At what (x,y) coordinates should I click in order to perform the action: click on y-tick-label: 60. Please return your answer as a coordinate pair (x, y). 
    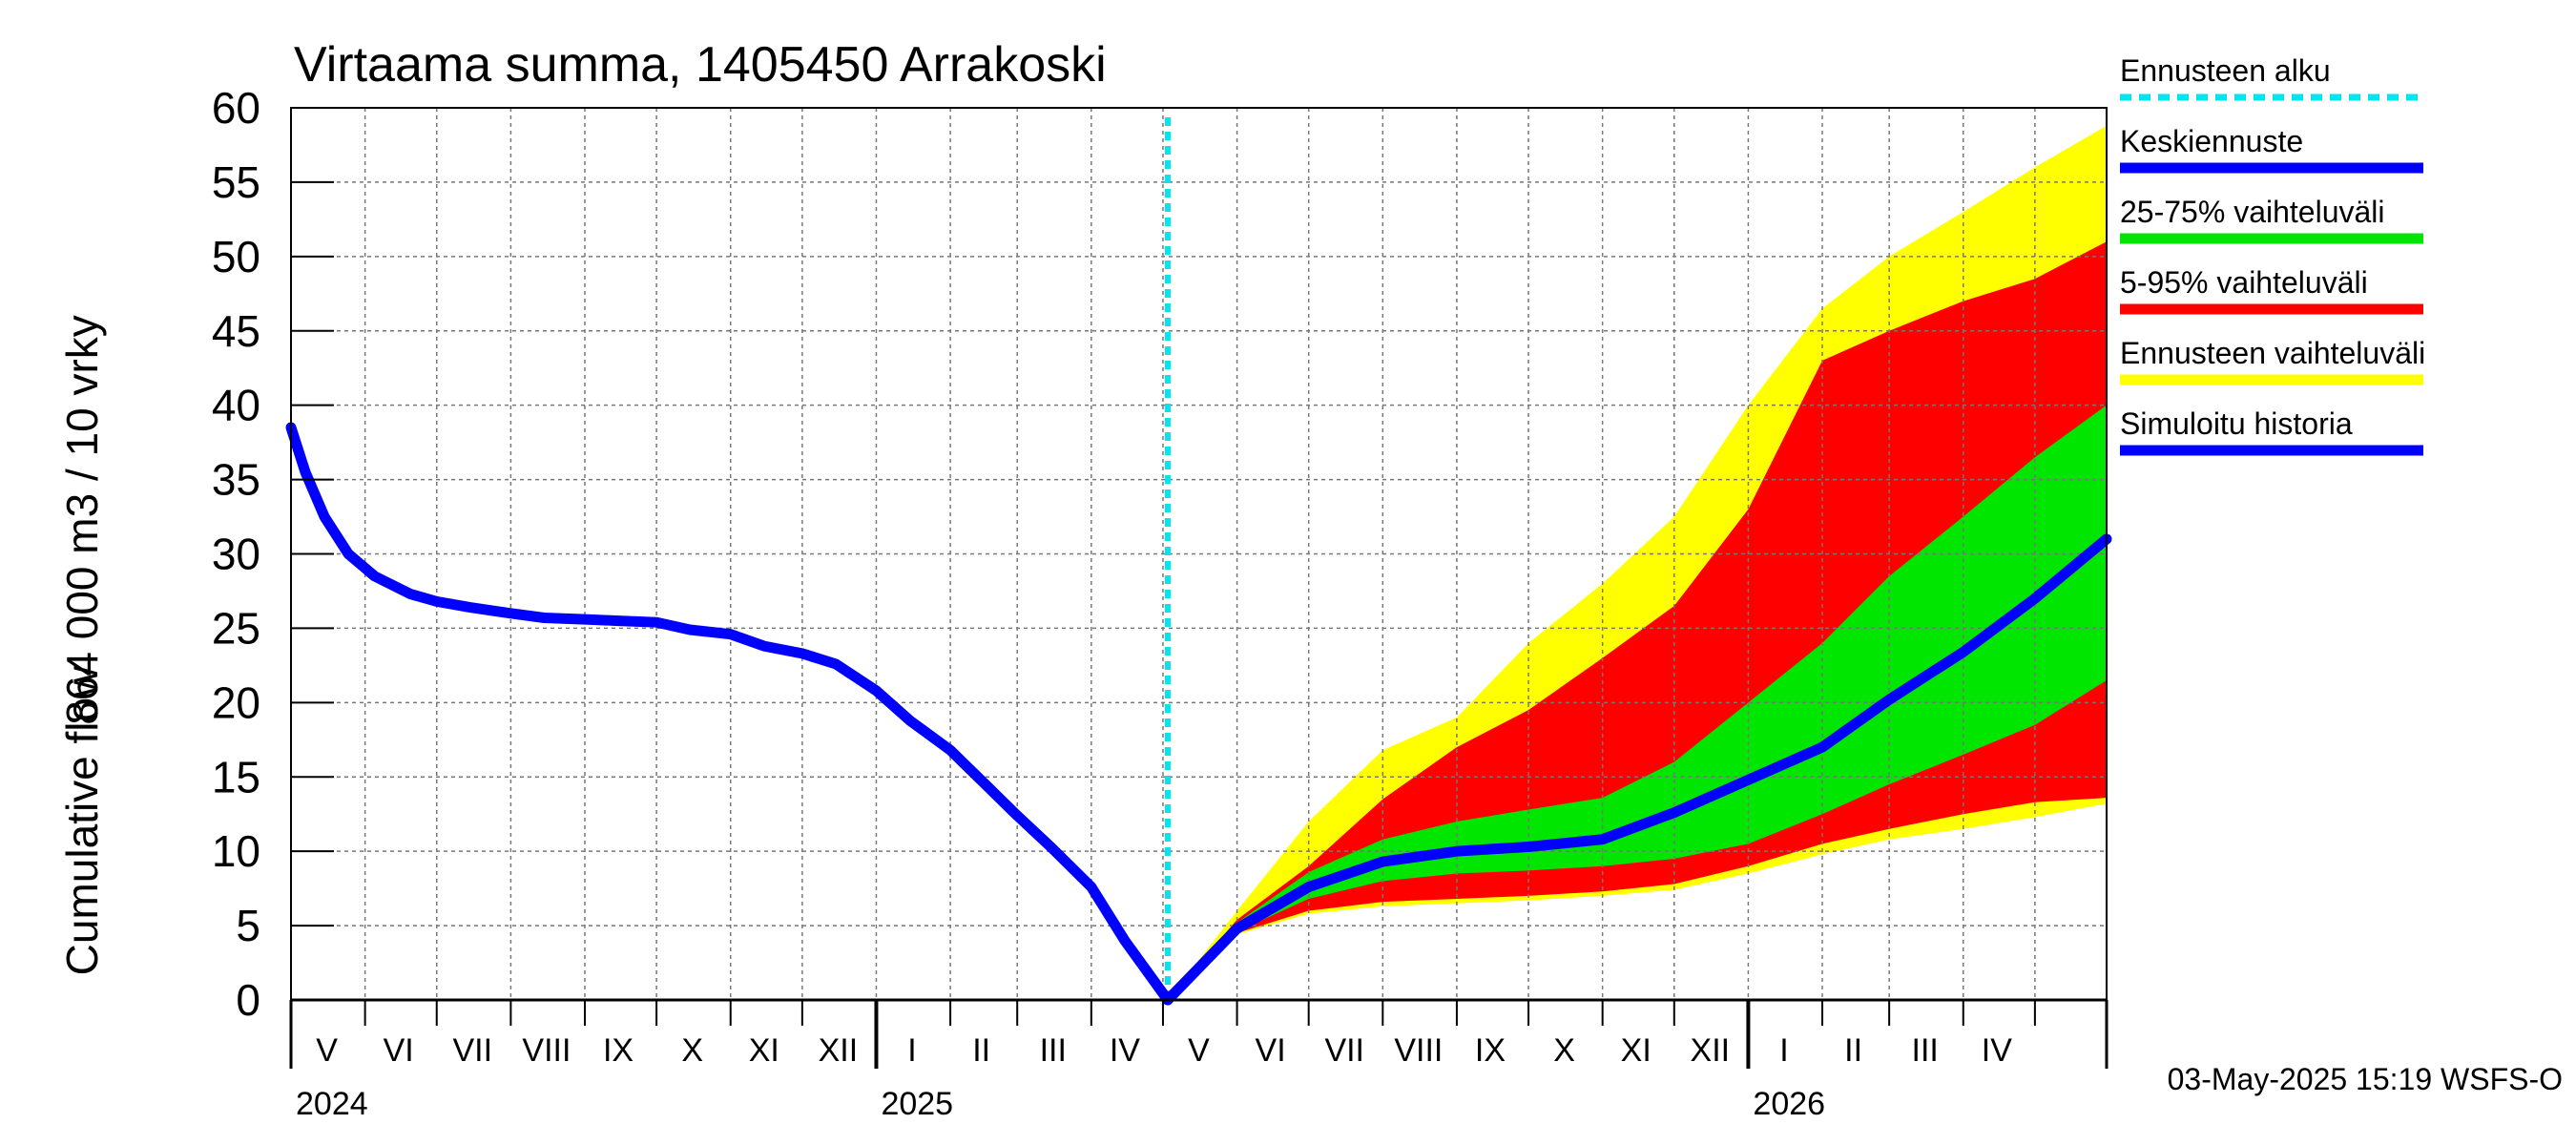
    Looking at the image, I should click on (236, 108).